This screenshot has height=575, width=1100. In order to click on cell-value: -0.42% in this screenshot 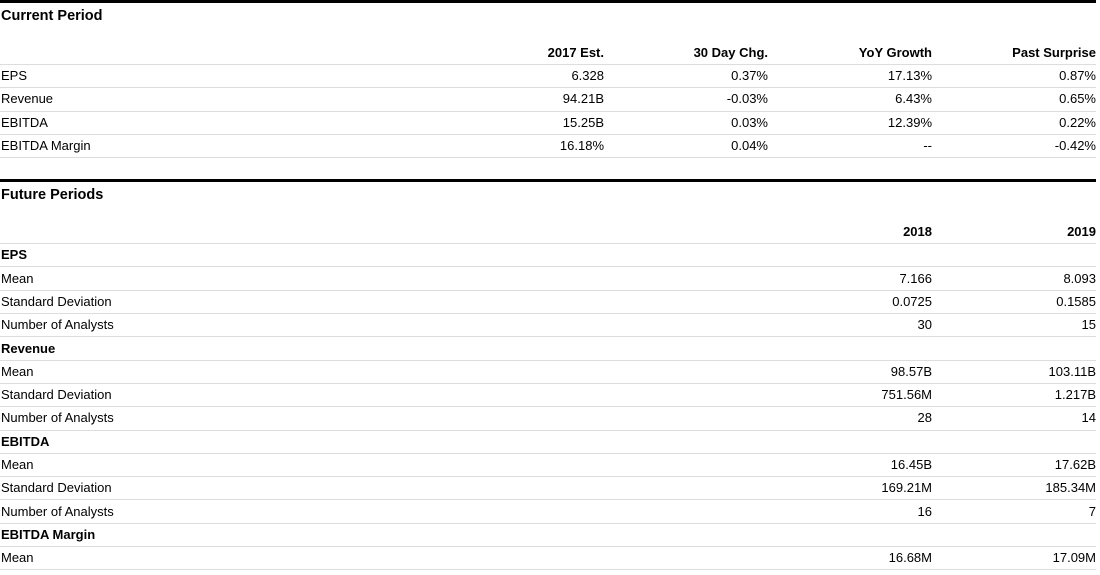, I will do `click(1014, 146)`.